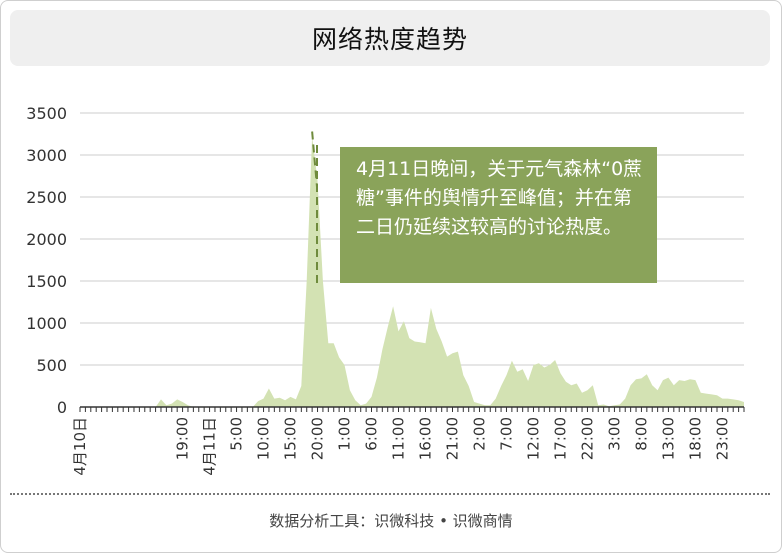 This screenshot has height=553, width=782. I want to click on x-tick-label: 13:00, so click(668, 438).